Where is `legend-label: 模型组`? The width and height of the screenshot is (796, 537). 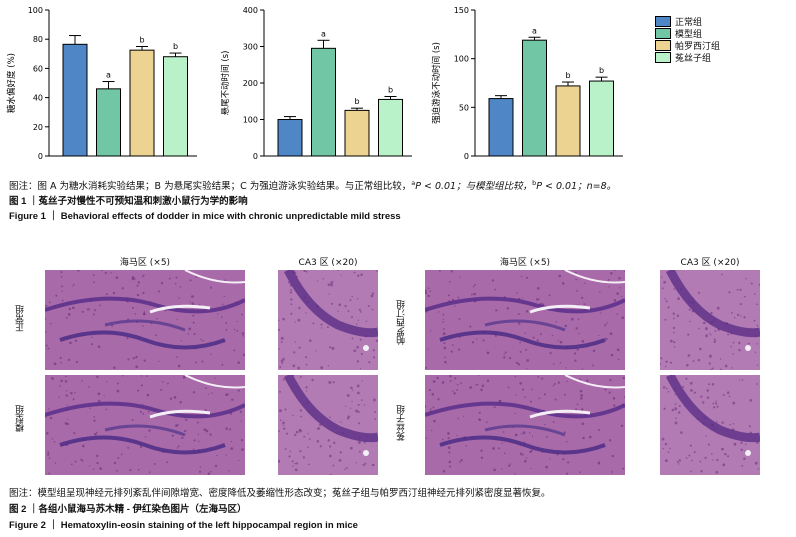 legend-label: 模型组 is located at coordinates (689, 34).